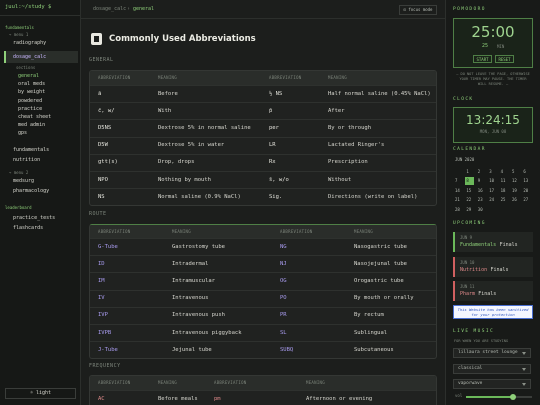  What do you see at coordinates (480, 190) in the screenshot?
I see `calendar-day: 16` at bounding box center [480, 190].